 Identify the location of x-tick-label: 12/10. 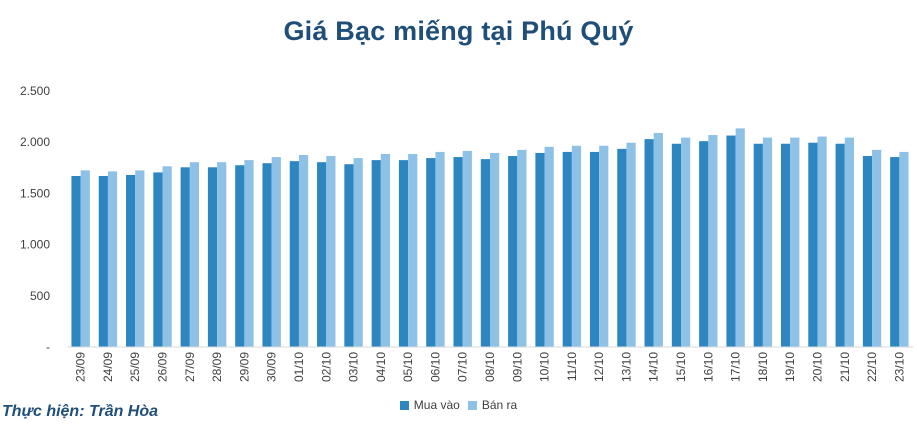
(599, 367).